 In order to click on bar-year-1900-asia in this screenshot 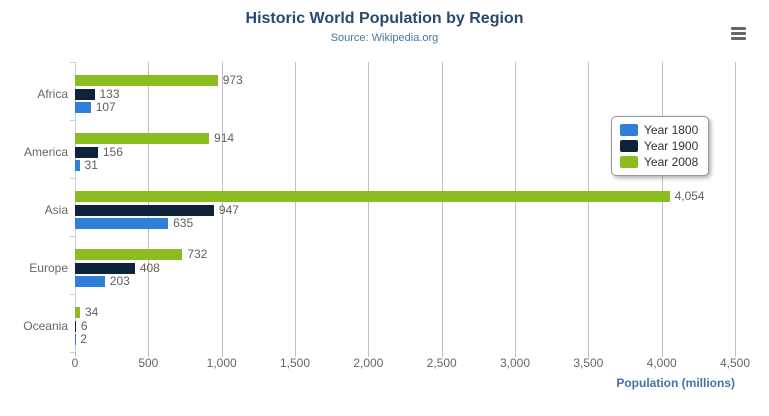, I will do `click(144, 210)`.